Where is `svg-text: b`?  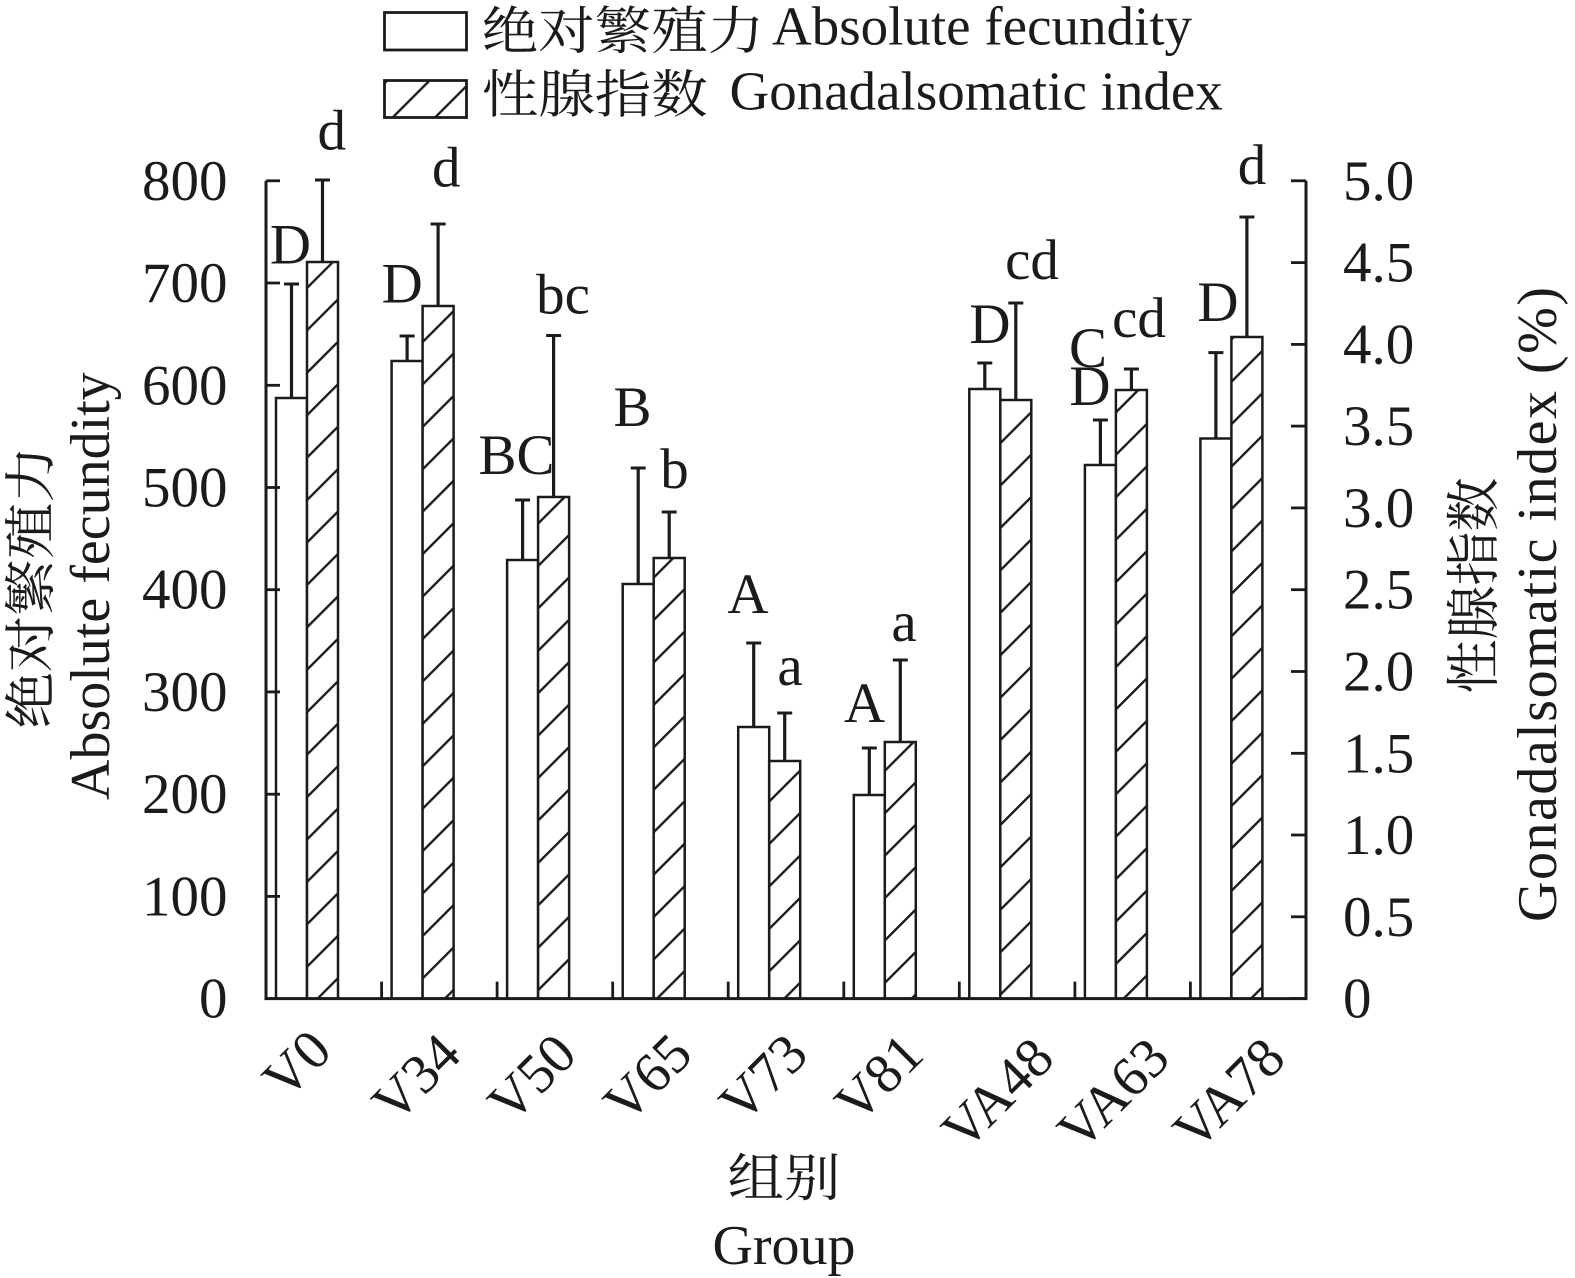
svg-text: b is located at coordinates (674, 469).